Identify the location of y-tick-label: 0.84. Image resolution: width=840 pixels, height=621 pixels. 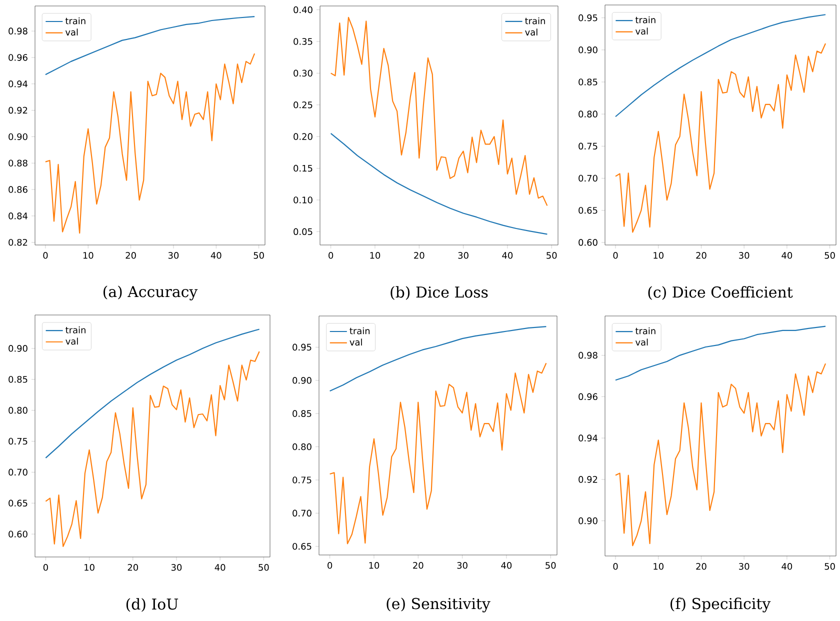
(18, 216).